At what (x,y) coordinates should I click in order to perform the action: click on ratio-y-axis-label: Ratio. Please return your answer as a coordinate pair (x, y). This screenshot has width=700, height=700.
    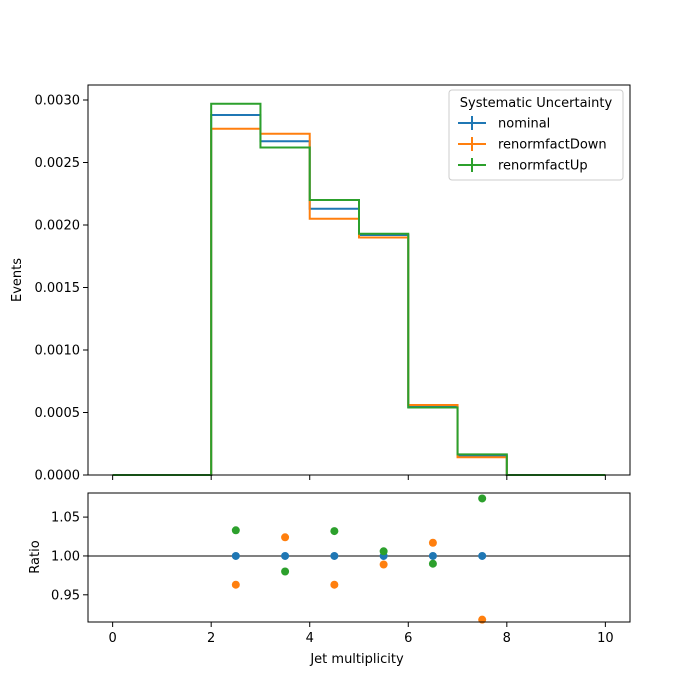
    Looking at the image, I should click on (35, 556).